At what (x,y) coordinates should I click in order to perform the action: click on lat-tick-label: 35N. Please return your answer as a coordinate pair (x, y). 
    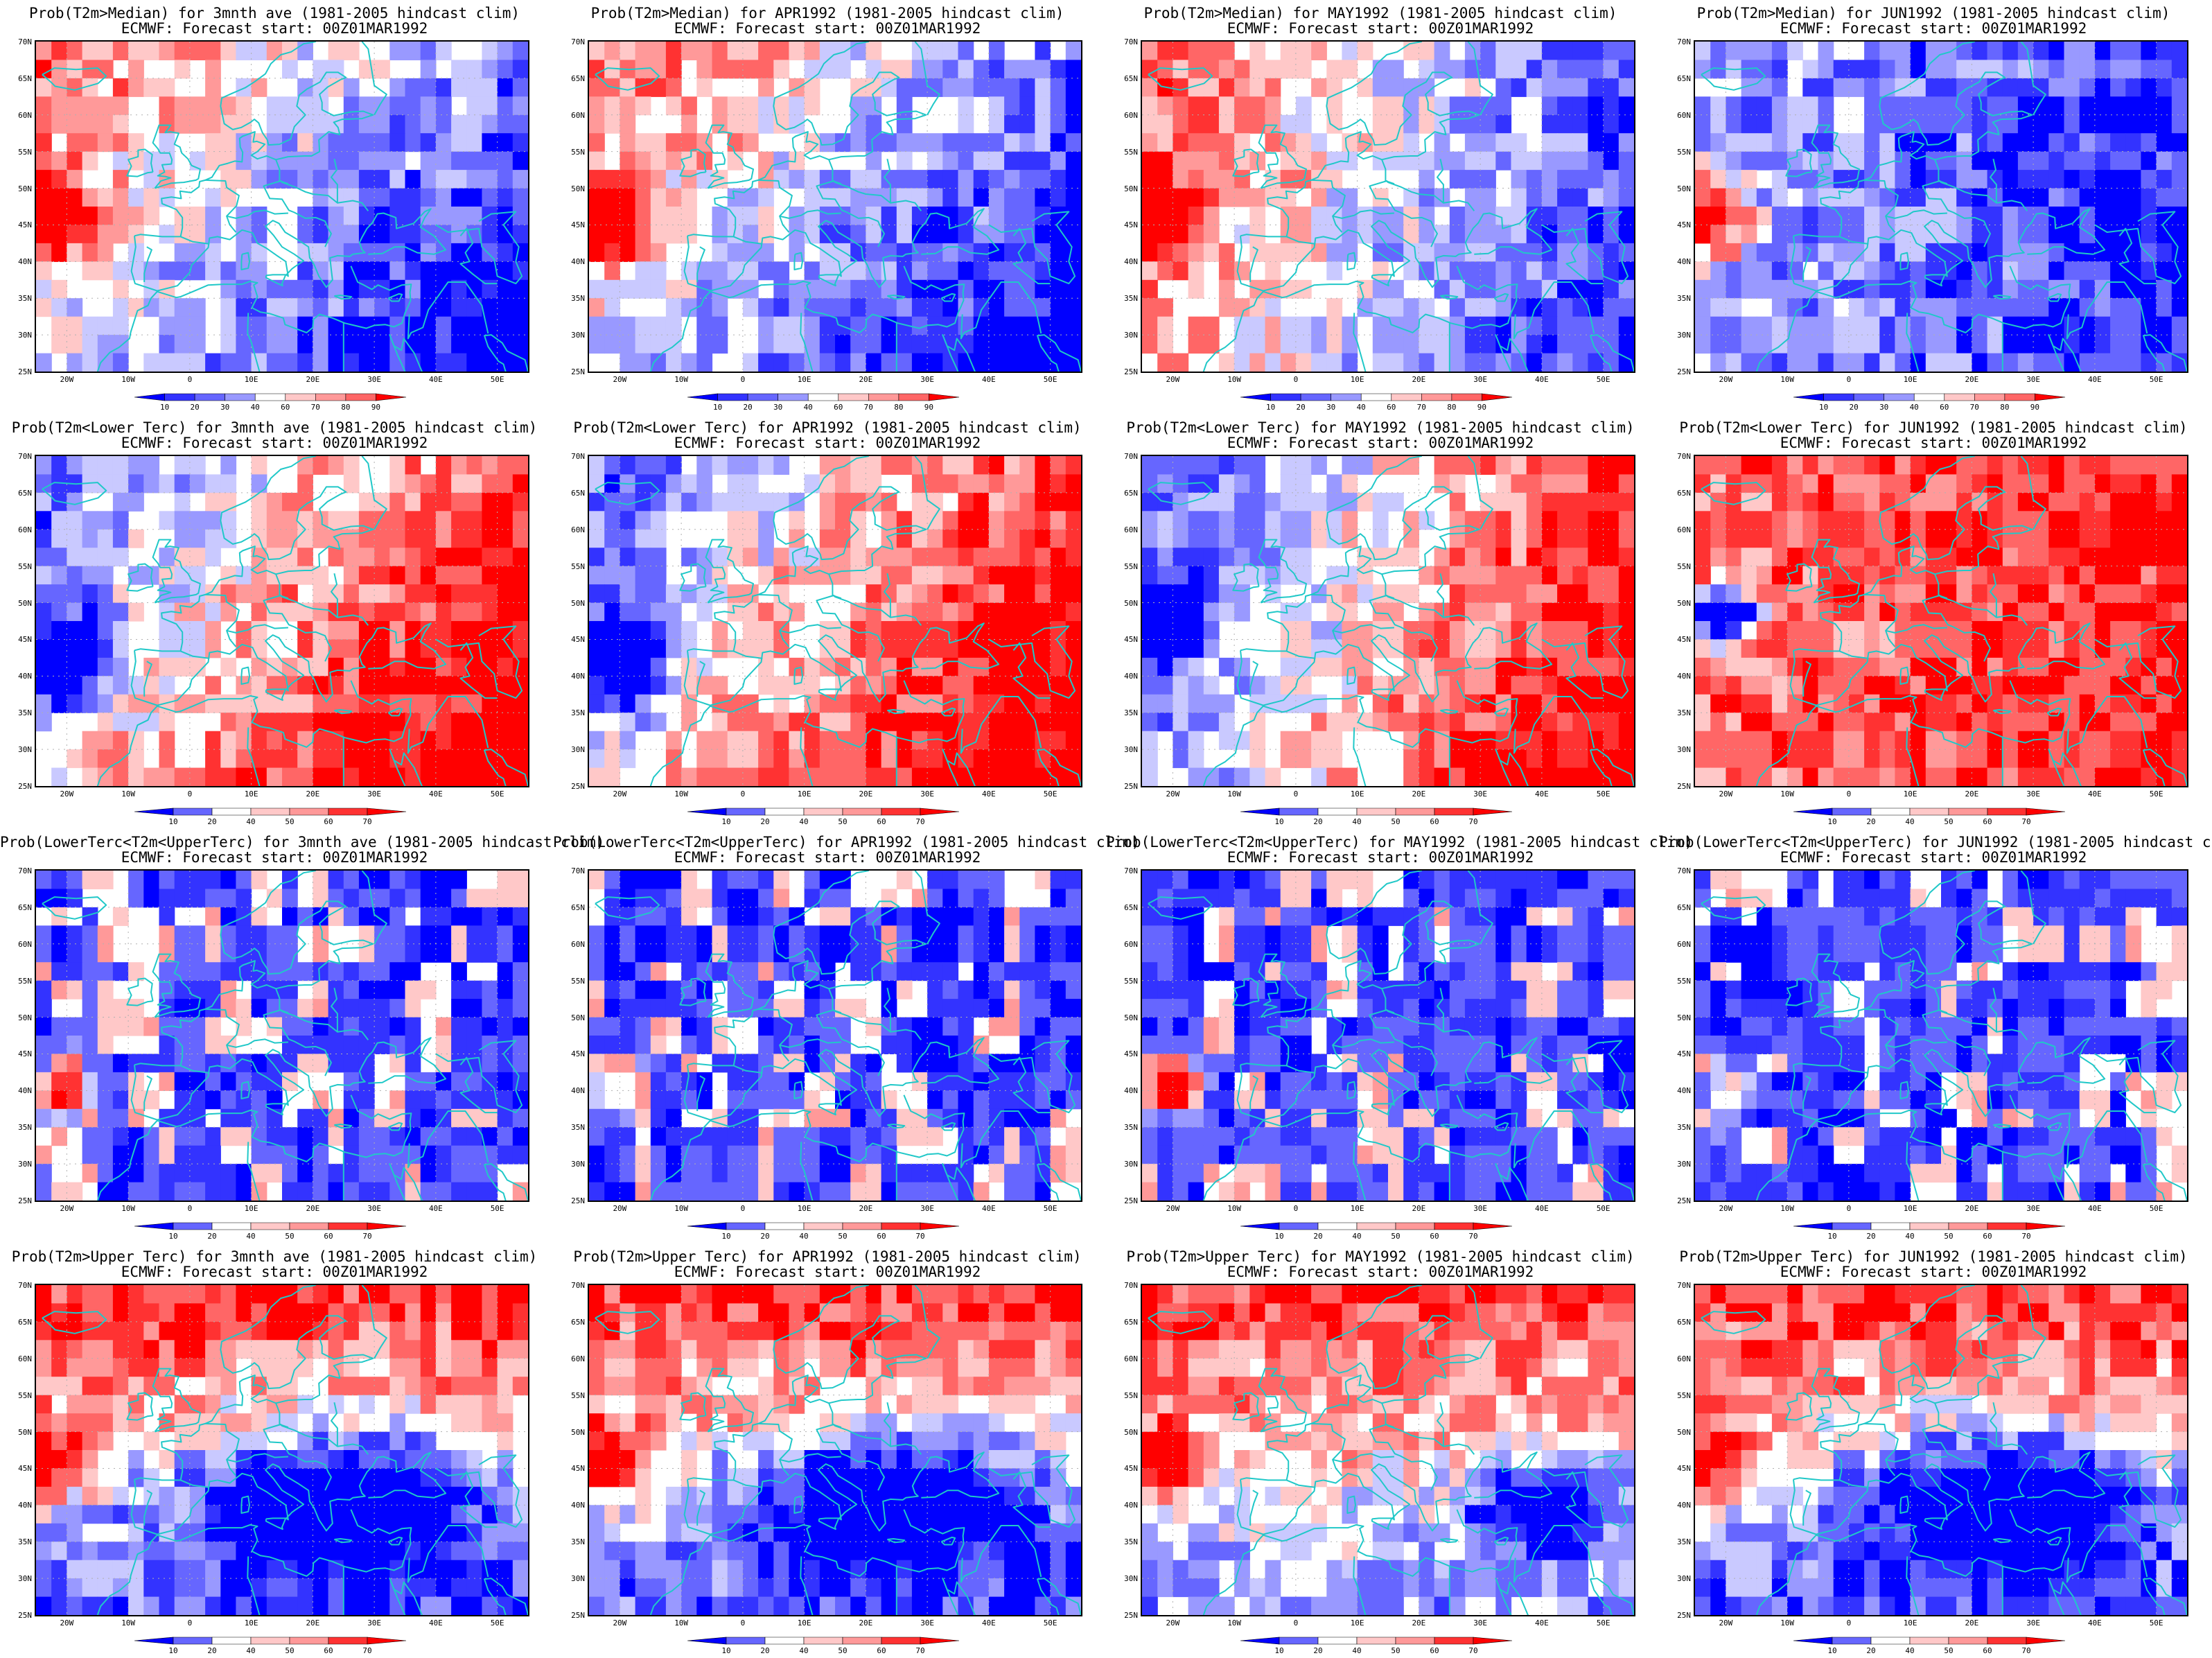
    Looking at the image, I should click on (578, 299).